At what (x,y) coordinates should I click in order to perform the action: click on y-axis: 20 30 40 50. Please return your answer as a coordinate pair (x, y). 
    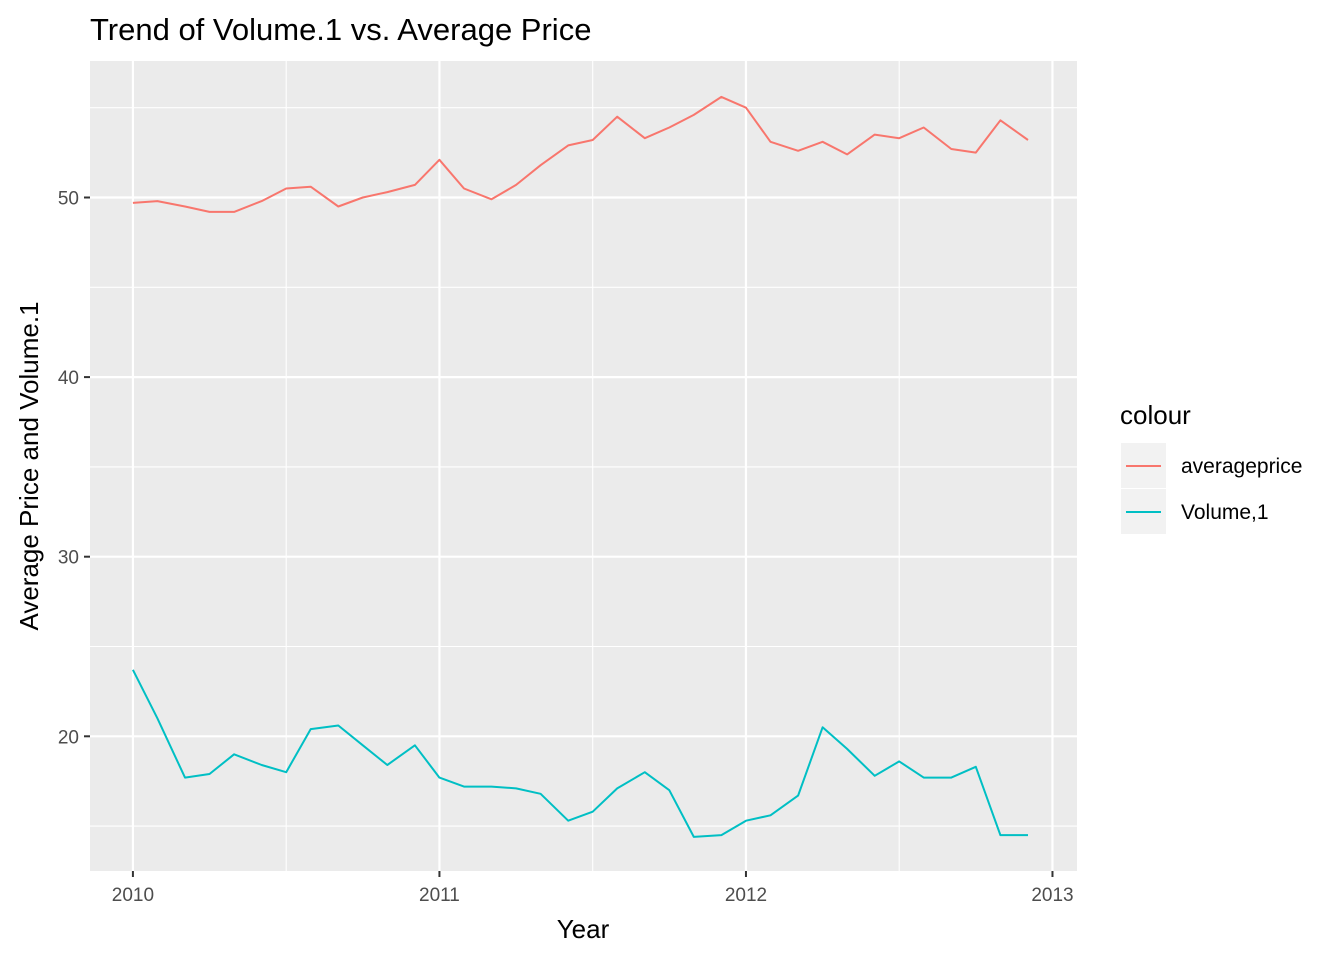
    Looking at the image, I should click on (74, 468).